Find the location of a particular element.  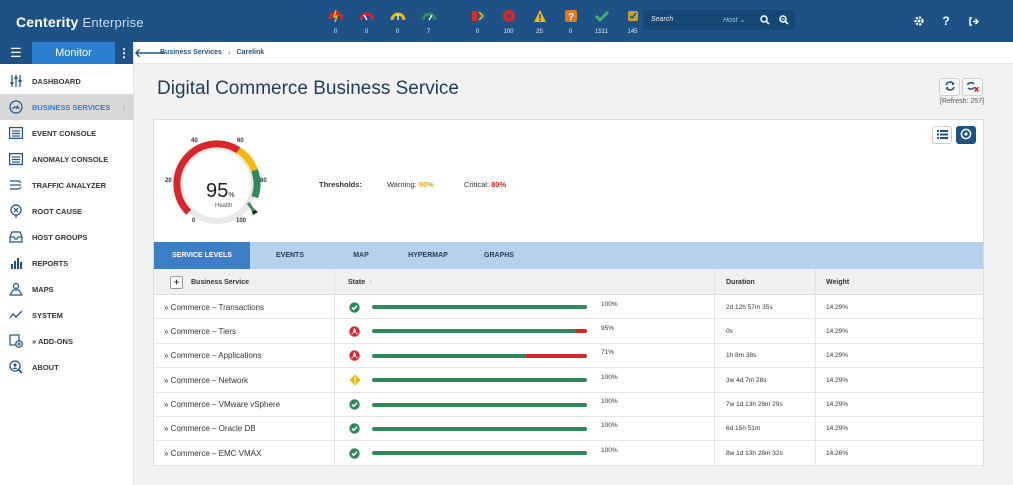

back-arrow-icon: 🡐 is located at coordinates (150, 53).